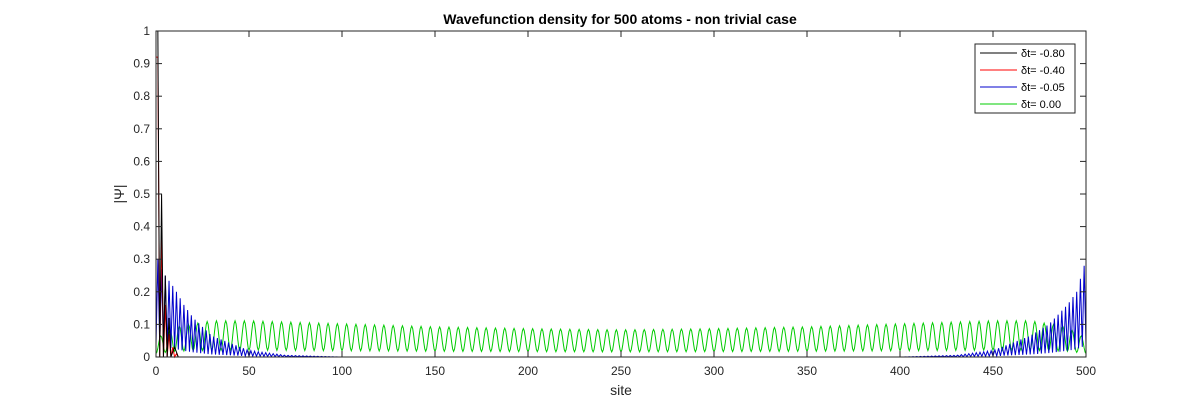 The image size is (1200, 400). What do you see at coordinates (146, 357) in the screenshot?
I see `y-tick-label-0: 0` at bounding box center [146, 357].